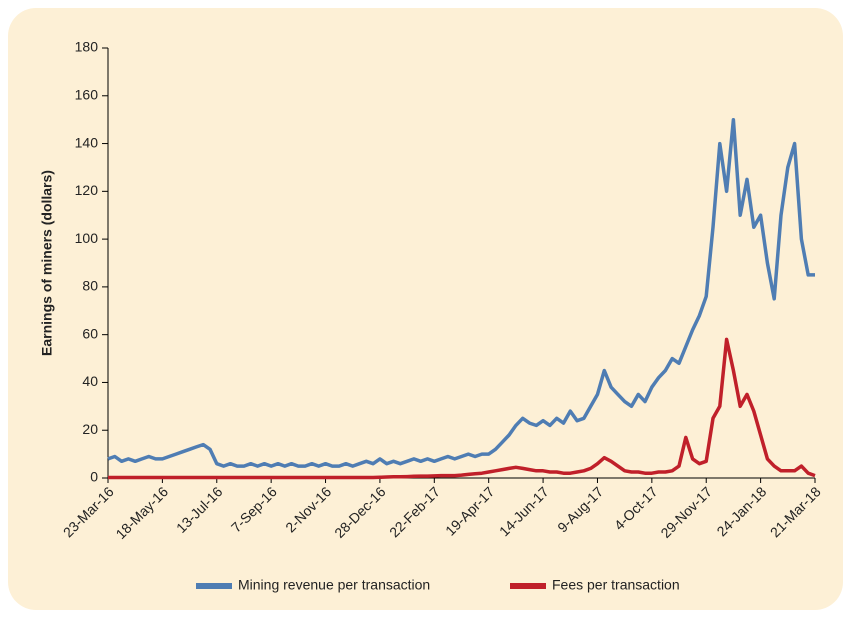 The image size is (849, 624). Describe the element at coordinates (90, 429) in the screenshot. I see `y-tick-label: 20` at that location.